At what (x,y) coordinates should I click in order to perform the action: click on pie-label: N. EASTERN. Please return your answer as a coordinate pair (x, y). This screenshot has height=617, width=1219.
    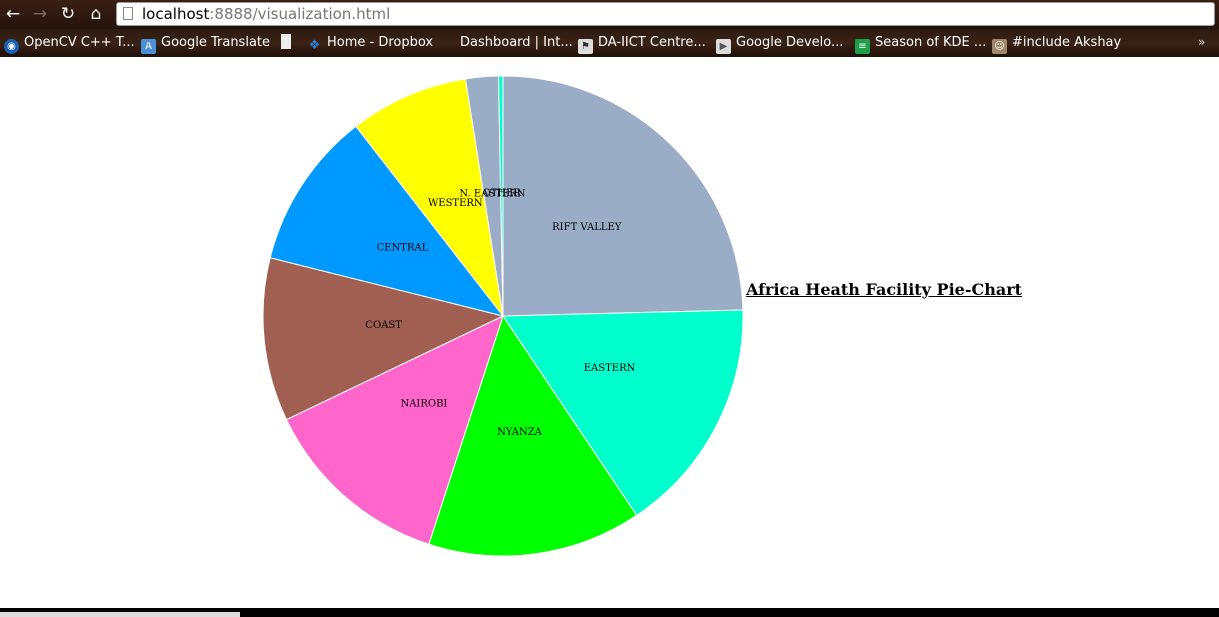
    Looking at the image, I should click on (492, 193).